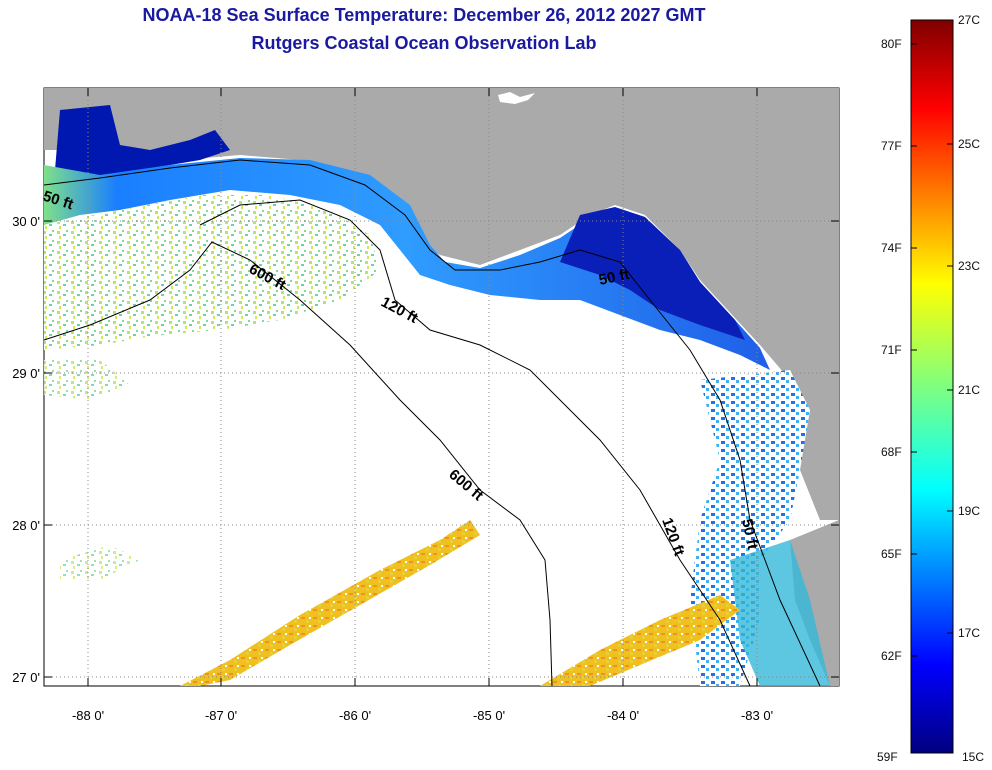 This screenshot has height=770, width=992. What do you see at coordinates (891, 656) in the screenshot?
I see `colorbar-label-f: 62F` at bounding box center [891, 656].